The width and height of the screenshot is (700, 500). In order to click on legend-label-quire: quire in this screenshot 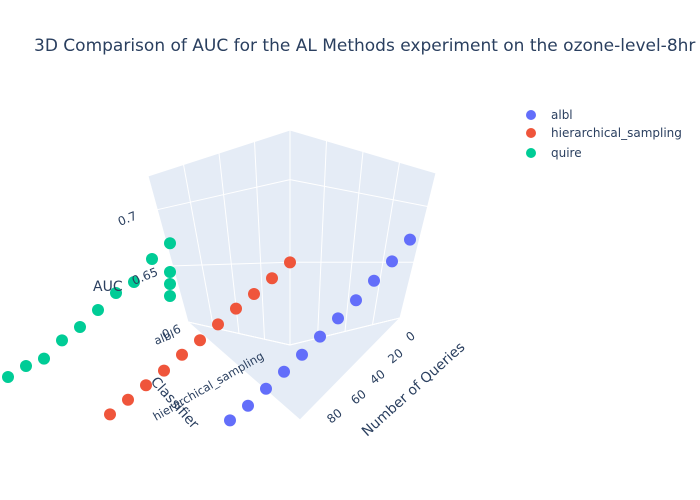, I will do `click(566, 153)`.